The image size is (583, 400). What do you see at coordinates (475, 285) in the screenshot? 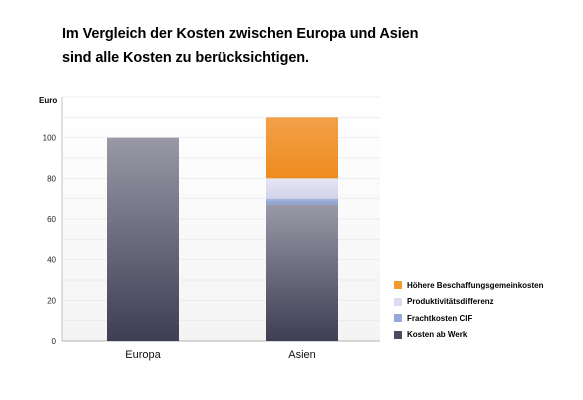
I see `legend-label: Höhere Beschaffungsgemeinkosten` at bounding box center [475, 285].